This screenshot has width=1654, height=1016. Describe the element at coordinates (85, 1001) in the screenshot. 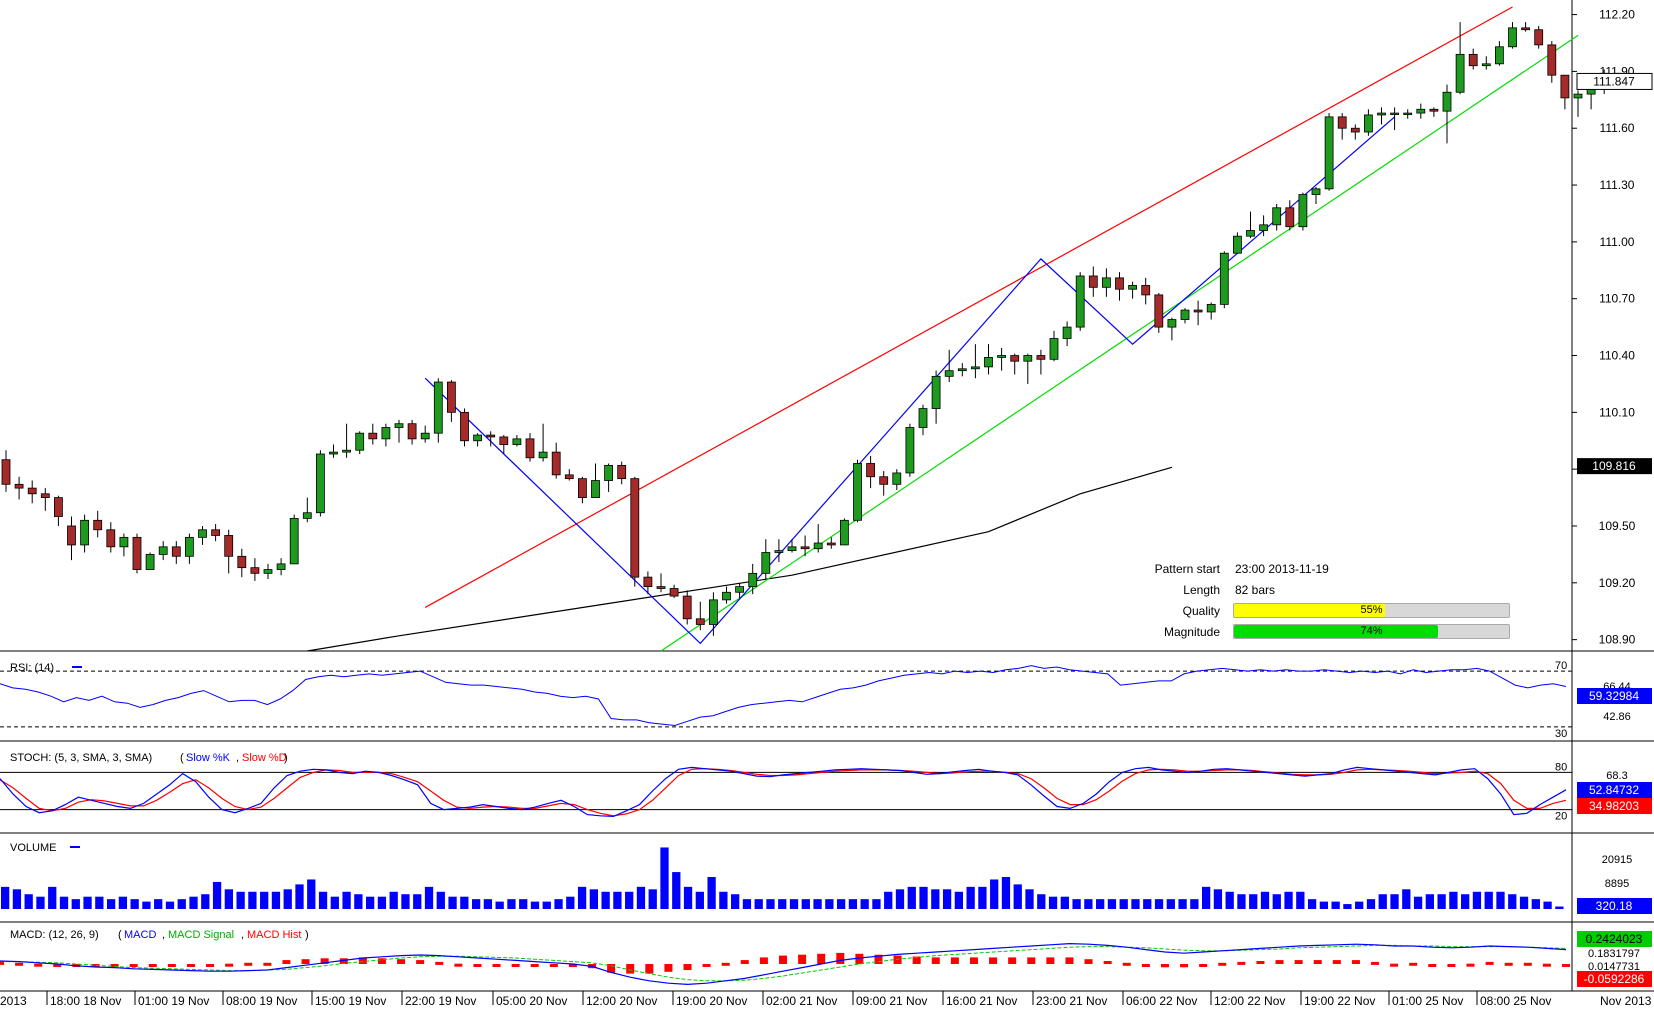

I see `time-axis-label: 18:00 18 Nov` at that location.